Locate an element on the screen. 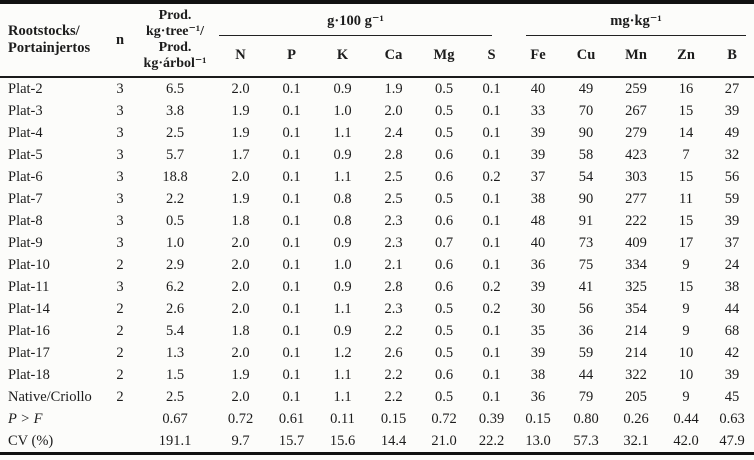 The height and width of the screenshot is (460, 754). cell: 56 is located at coordinates (586, 308).